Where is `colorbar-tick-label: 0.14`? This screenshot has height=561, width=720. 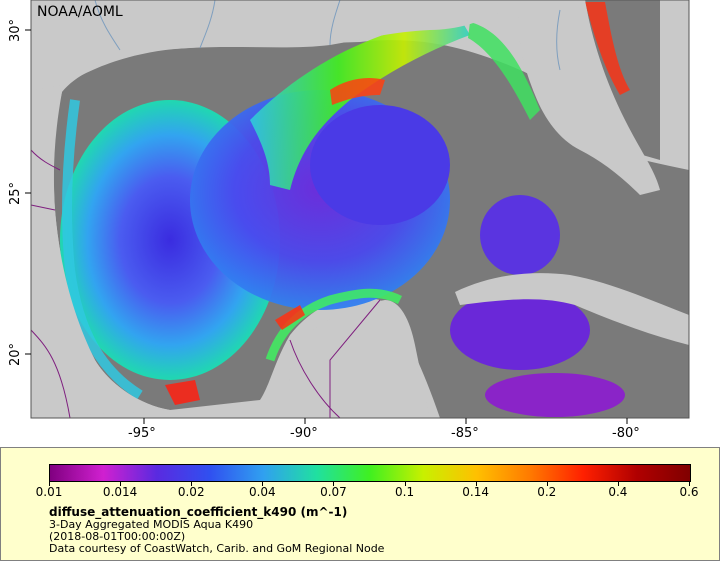 colorbar-tick-label: 0.14 is located at coordinates (476, 492).